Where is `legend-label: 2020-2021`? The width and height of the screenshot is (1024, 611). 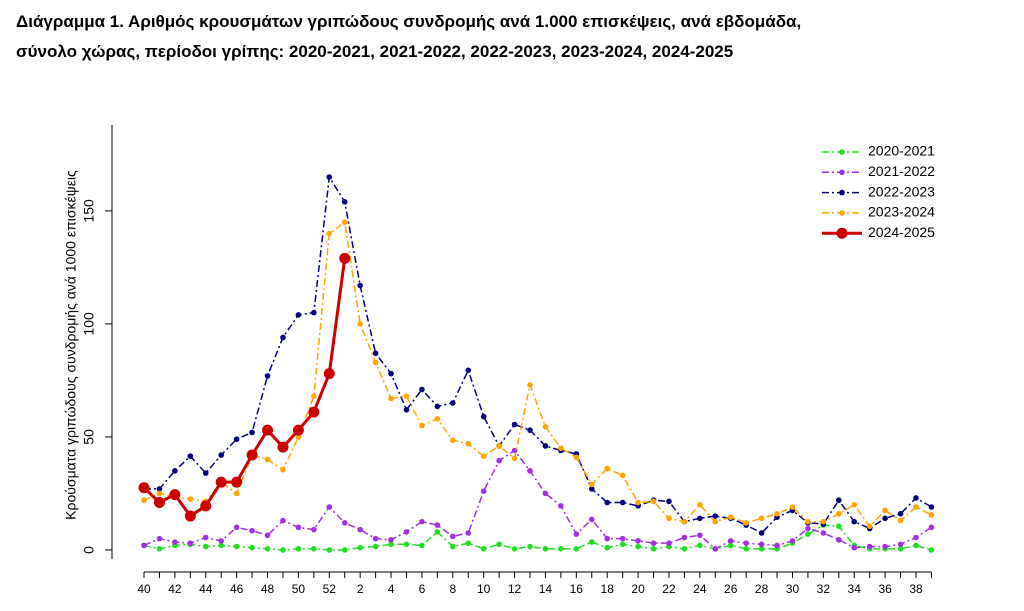
legend-label: 2020-2021 is located at coordinates (901, 151).